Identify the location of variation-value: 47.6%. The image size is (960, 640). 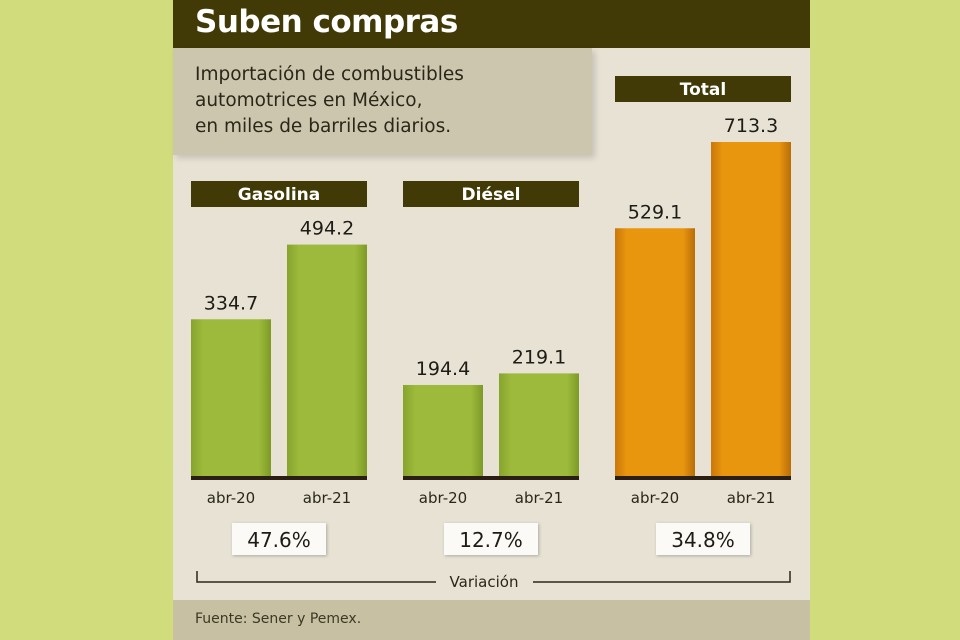
(279, 540).